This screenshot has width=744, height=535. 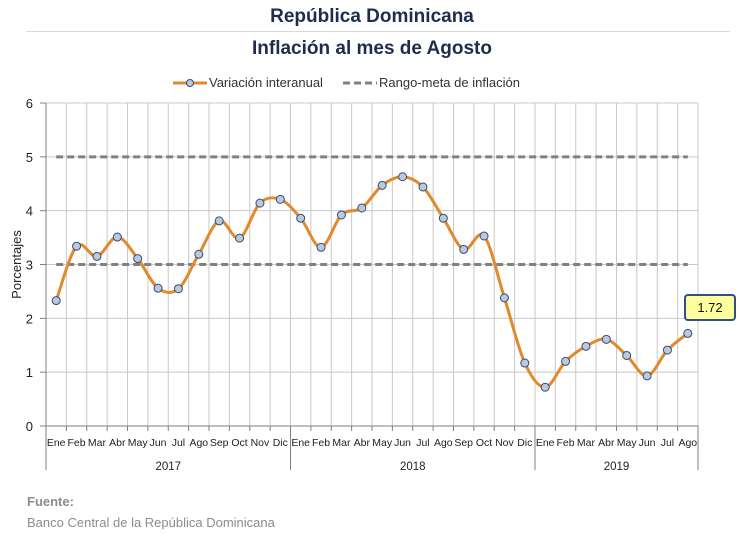 What do you see at coordinates (266, 82) in the screenshot?
I see `legend-series-label: Variación interanual` at bounding box center [266, 82].